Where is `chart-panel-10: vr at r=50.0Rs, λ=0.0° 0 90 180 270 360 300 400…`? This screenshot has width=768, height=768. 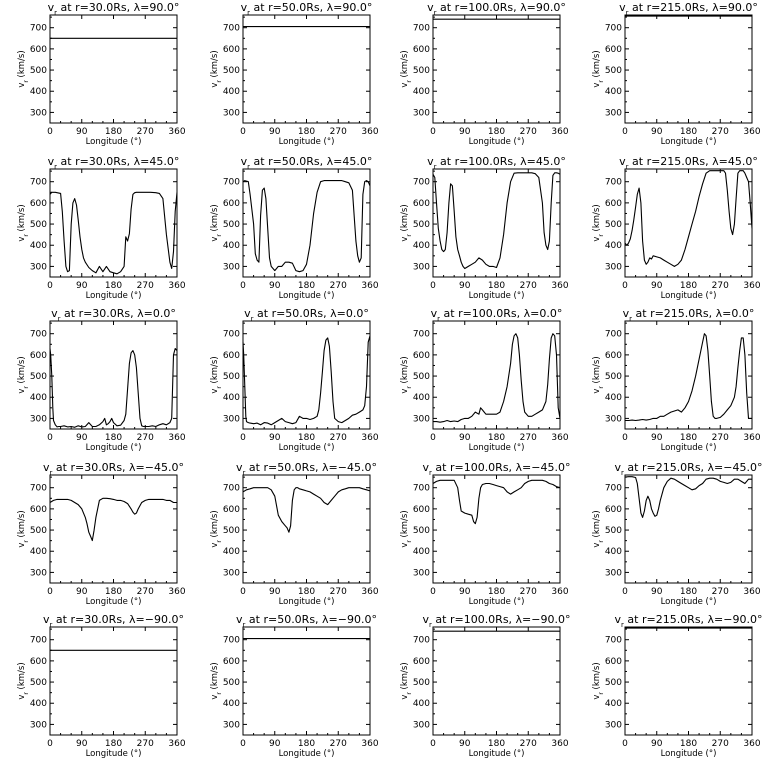
chart-panel-10: vr at r=50.0Rs, λ=0.0° 0 90 180 270 360 300 400… is located at coordinates (294, 380).